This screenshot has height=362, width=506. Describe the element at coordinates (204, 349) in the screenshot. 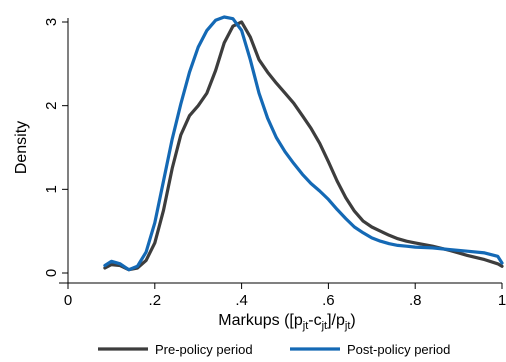

I see `legend-label-pre-policy: Pre-policy period` at that location.